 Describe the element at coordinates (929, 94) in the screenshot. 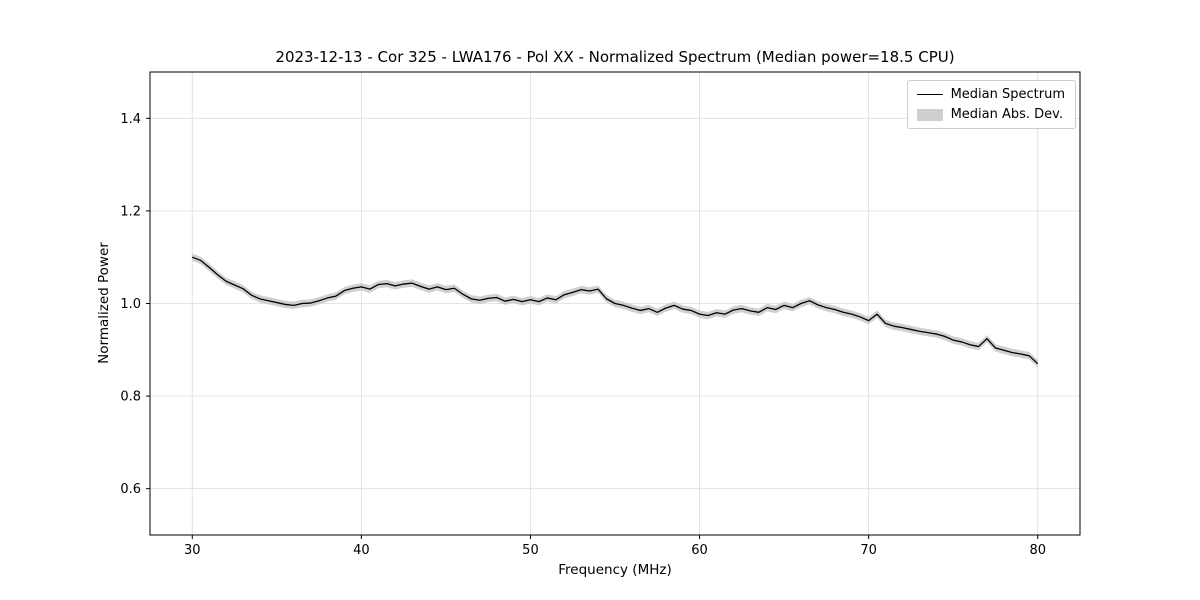

I see `line-swatch-icon` at that location.